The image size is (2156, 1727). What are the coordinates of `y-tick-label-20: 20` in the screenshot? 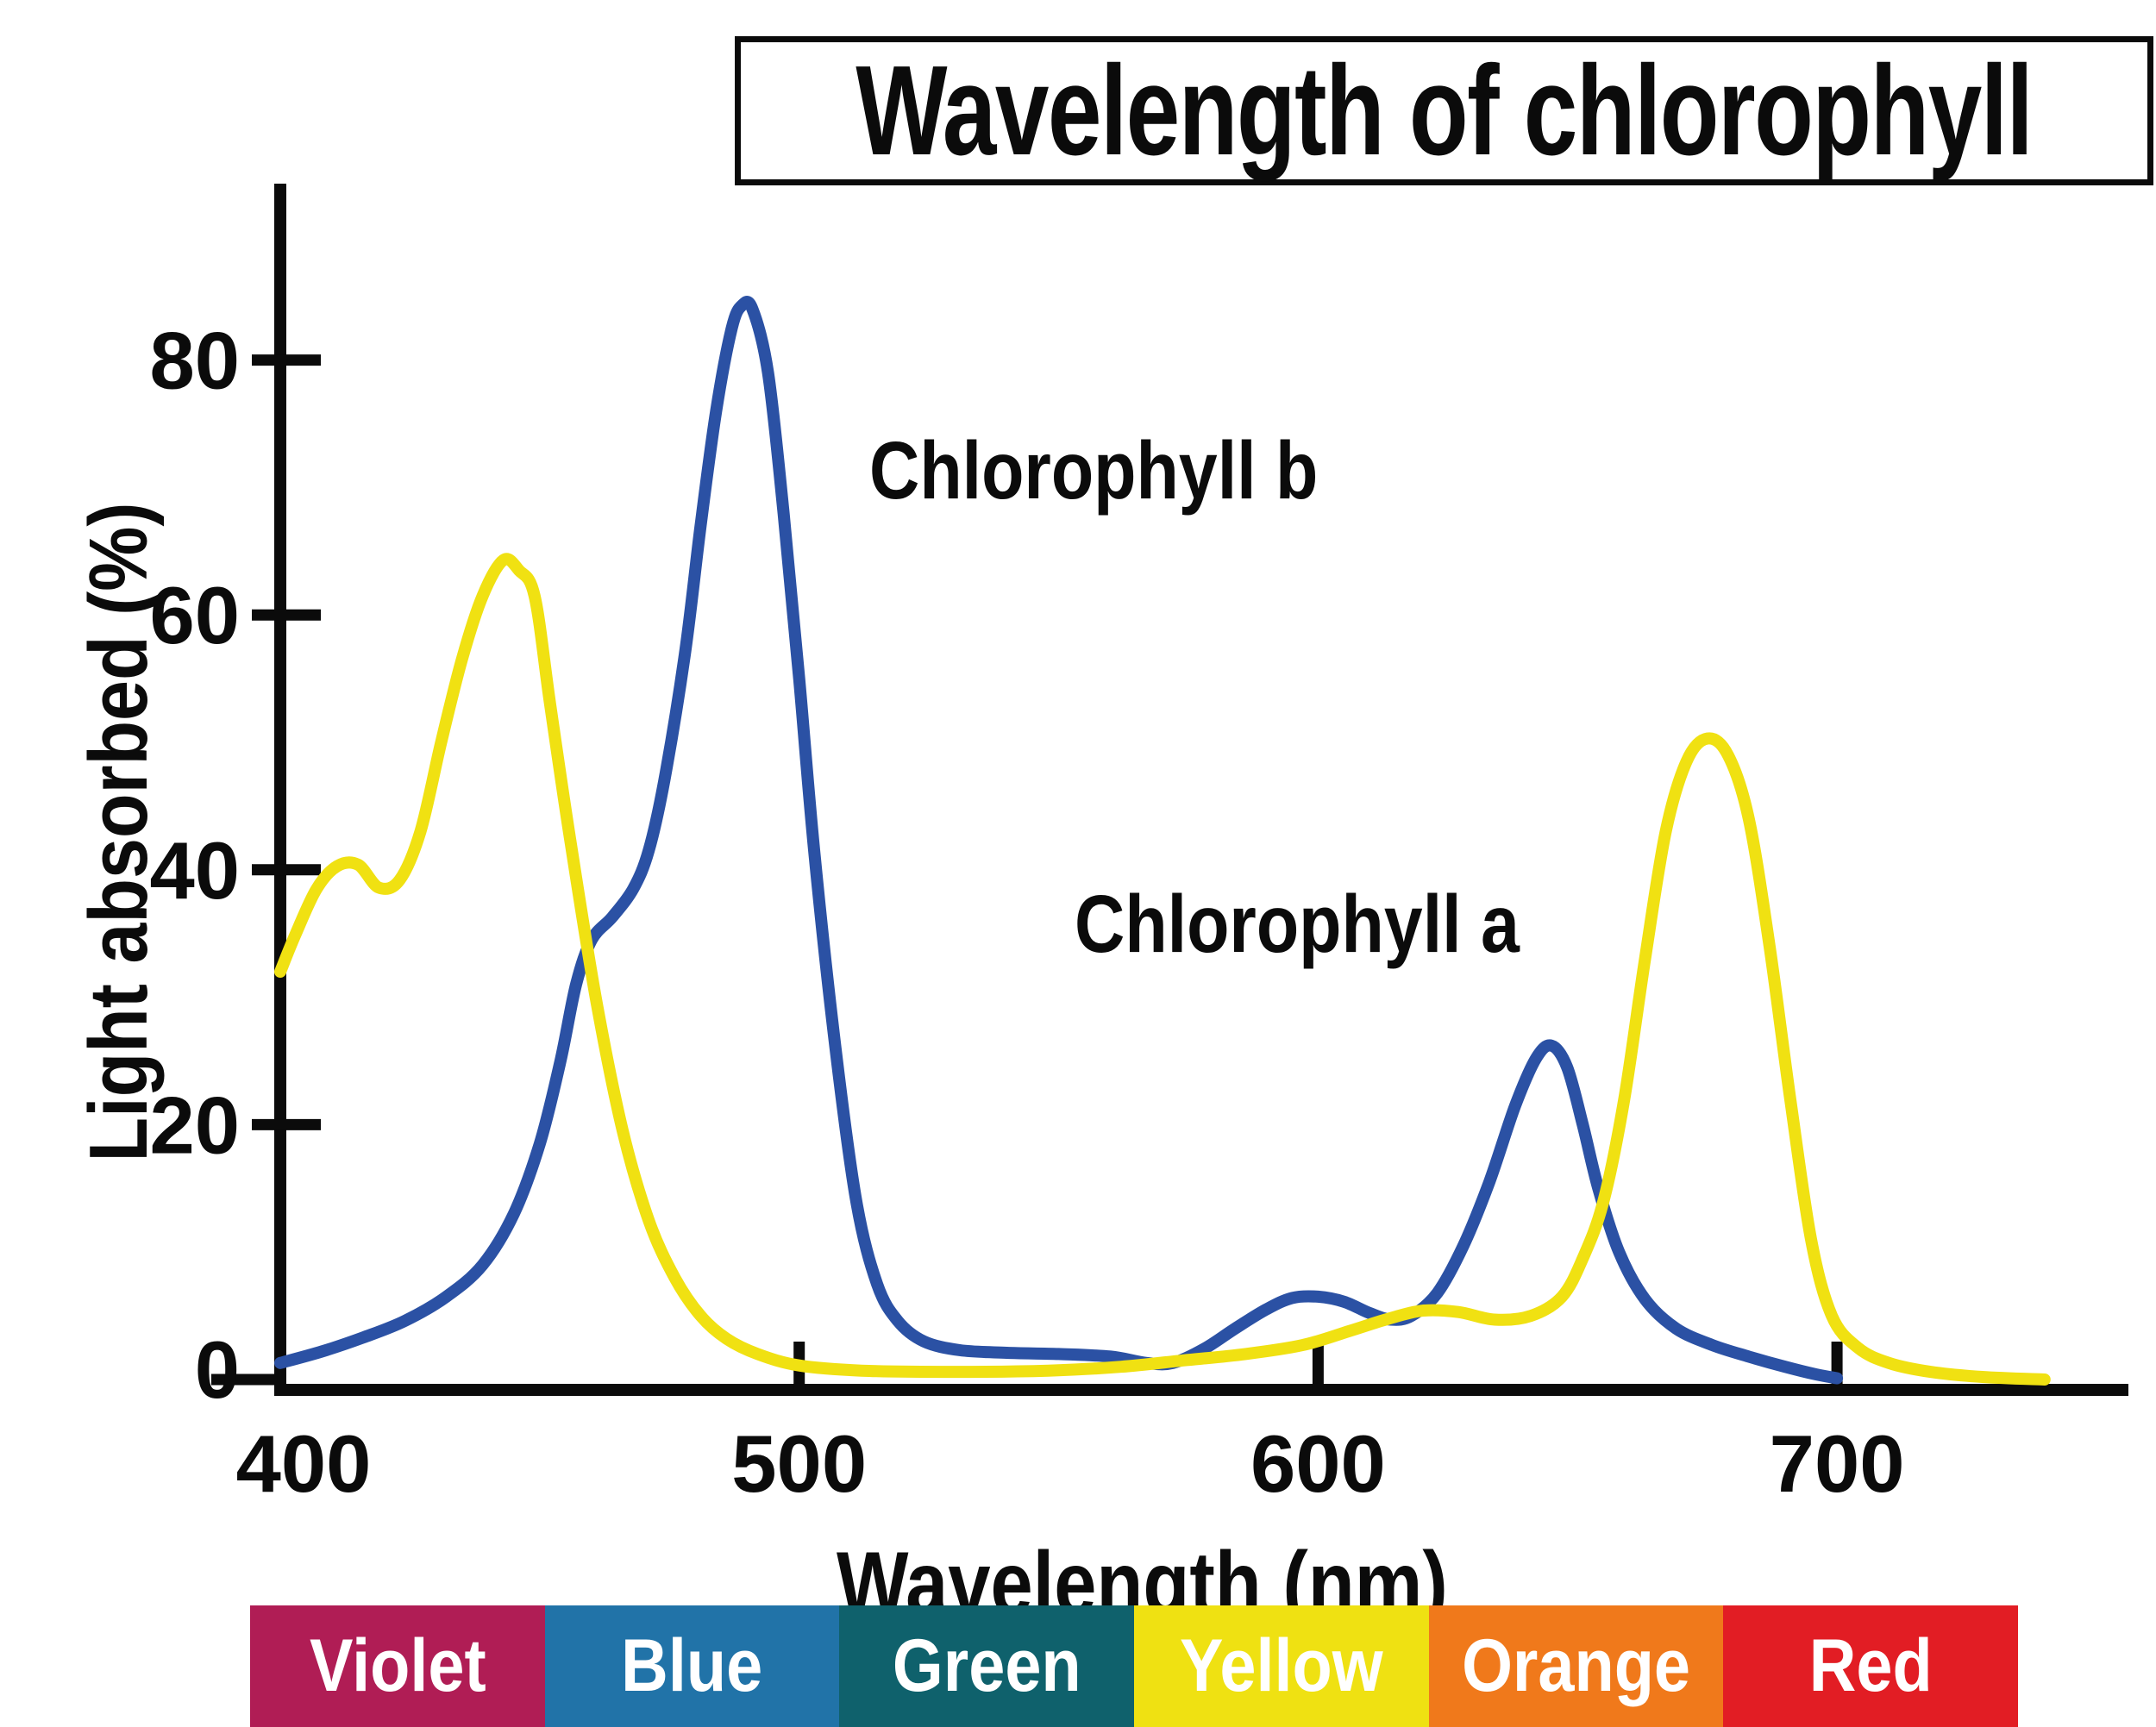 It's located at (194, 1124).